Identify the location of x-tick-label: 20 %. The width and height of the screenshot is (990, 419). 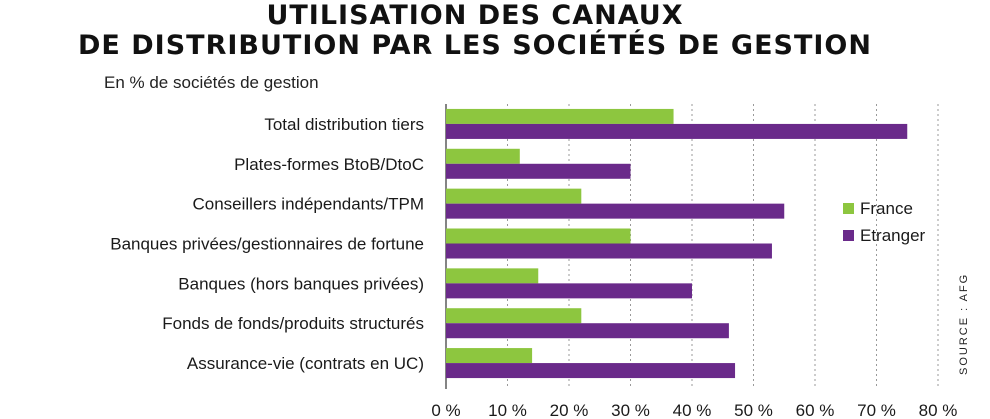
(569, 410).